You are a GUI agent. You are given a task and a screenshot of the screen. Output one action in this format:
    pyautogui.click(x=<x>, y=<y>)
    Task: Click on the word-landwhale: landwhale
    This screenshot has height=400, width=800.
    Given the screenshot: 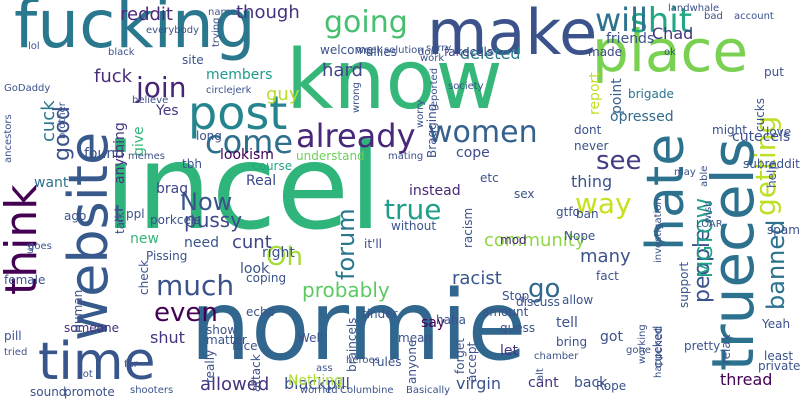 What is the action you would take?
    pyautogui.click(x=694, y=8)
    